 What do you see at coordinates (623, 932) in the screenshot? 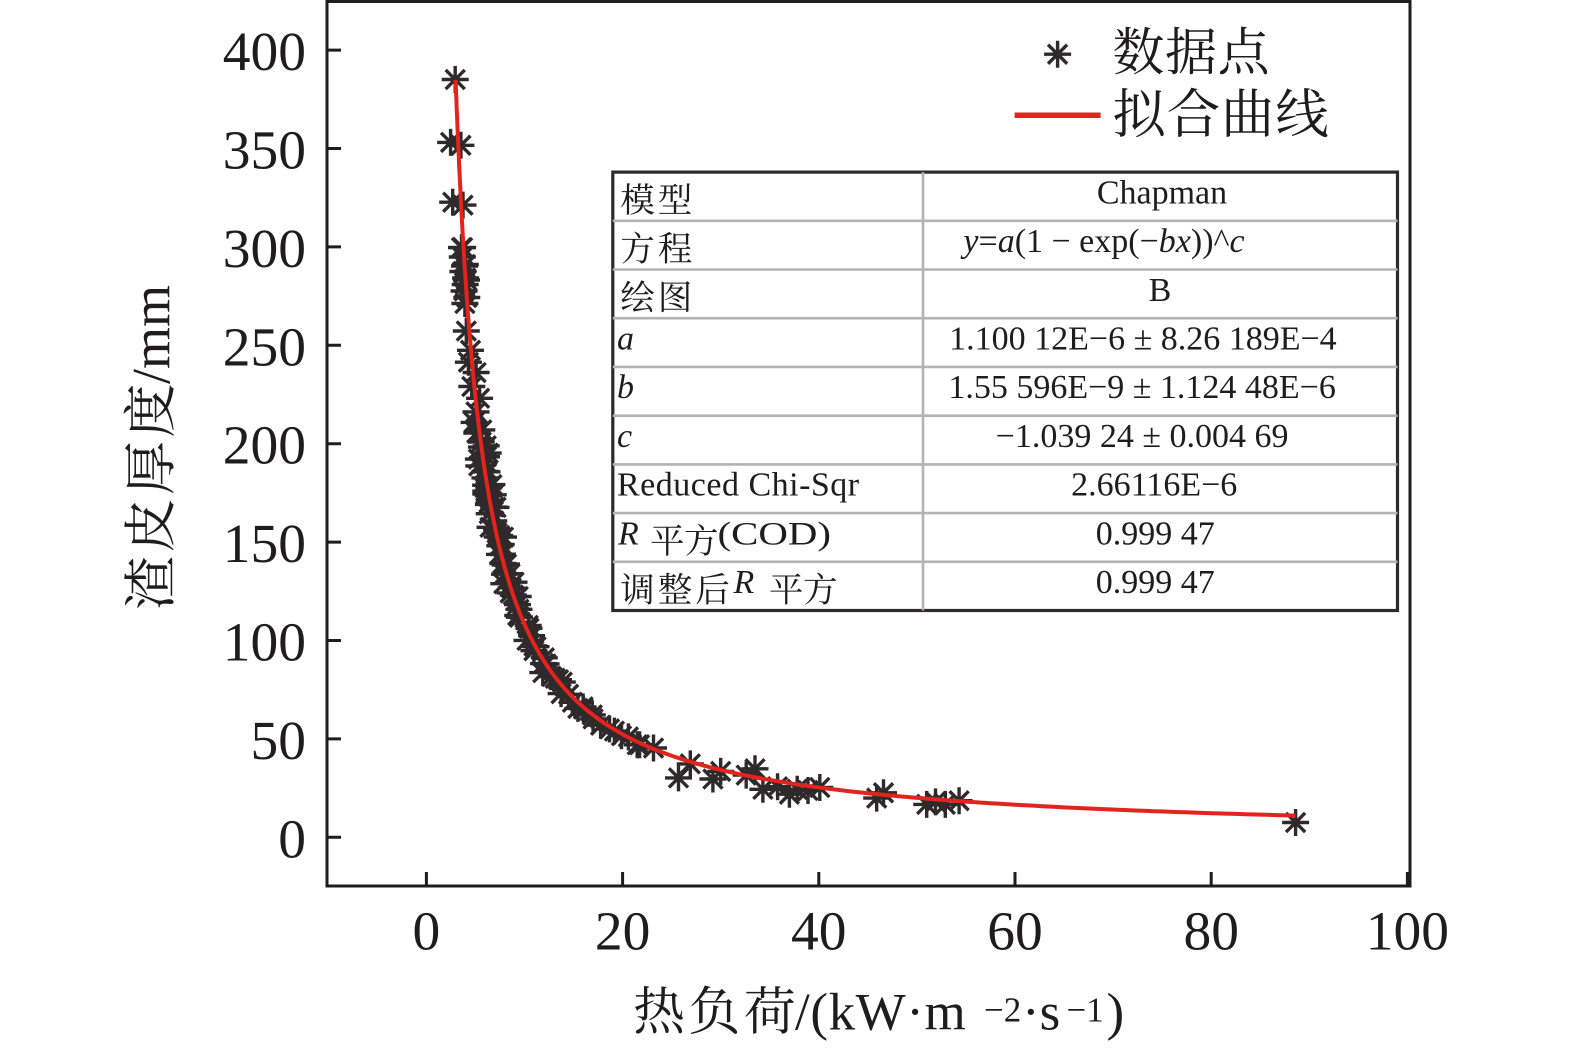
I see `svg-text: 20` at bounding box center [623, 932].